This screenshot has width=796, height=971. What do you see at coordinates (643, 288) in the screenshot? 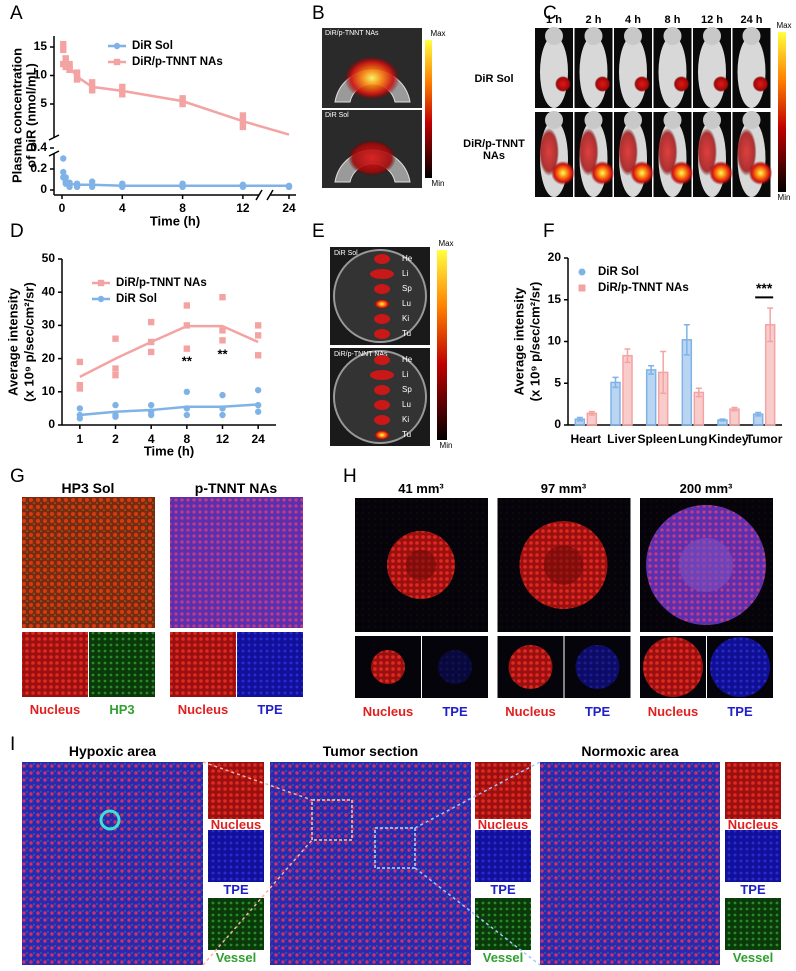
I see `legend-label: DiR/p-TNNT NAs` at bounding box center [643, 288].